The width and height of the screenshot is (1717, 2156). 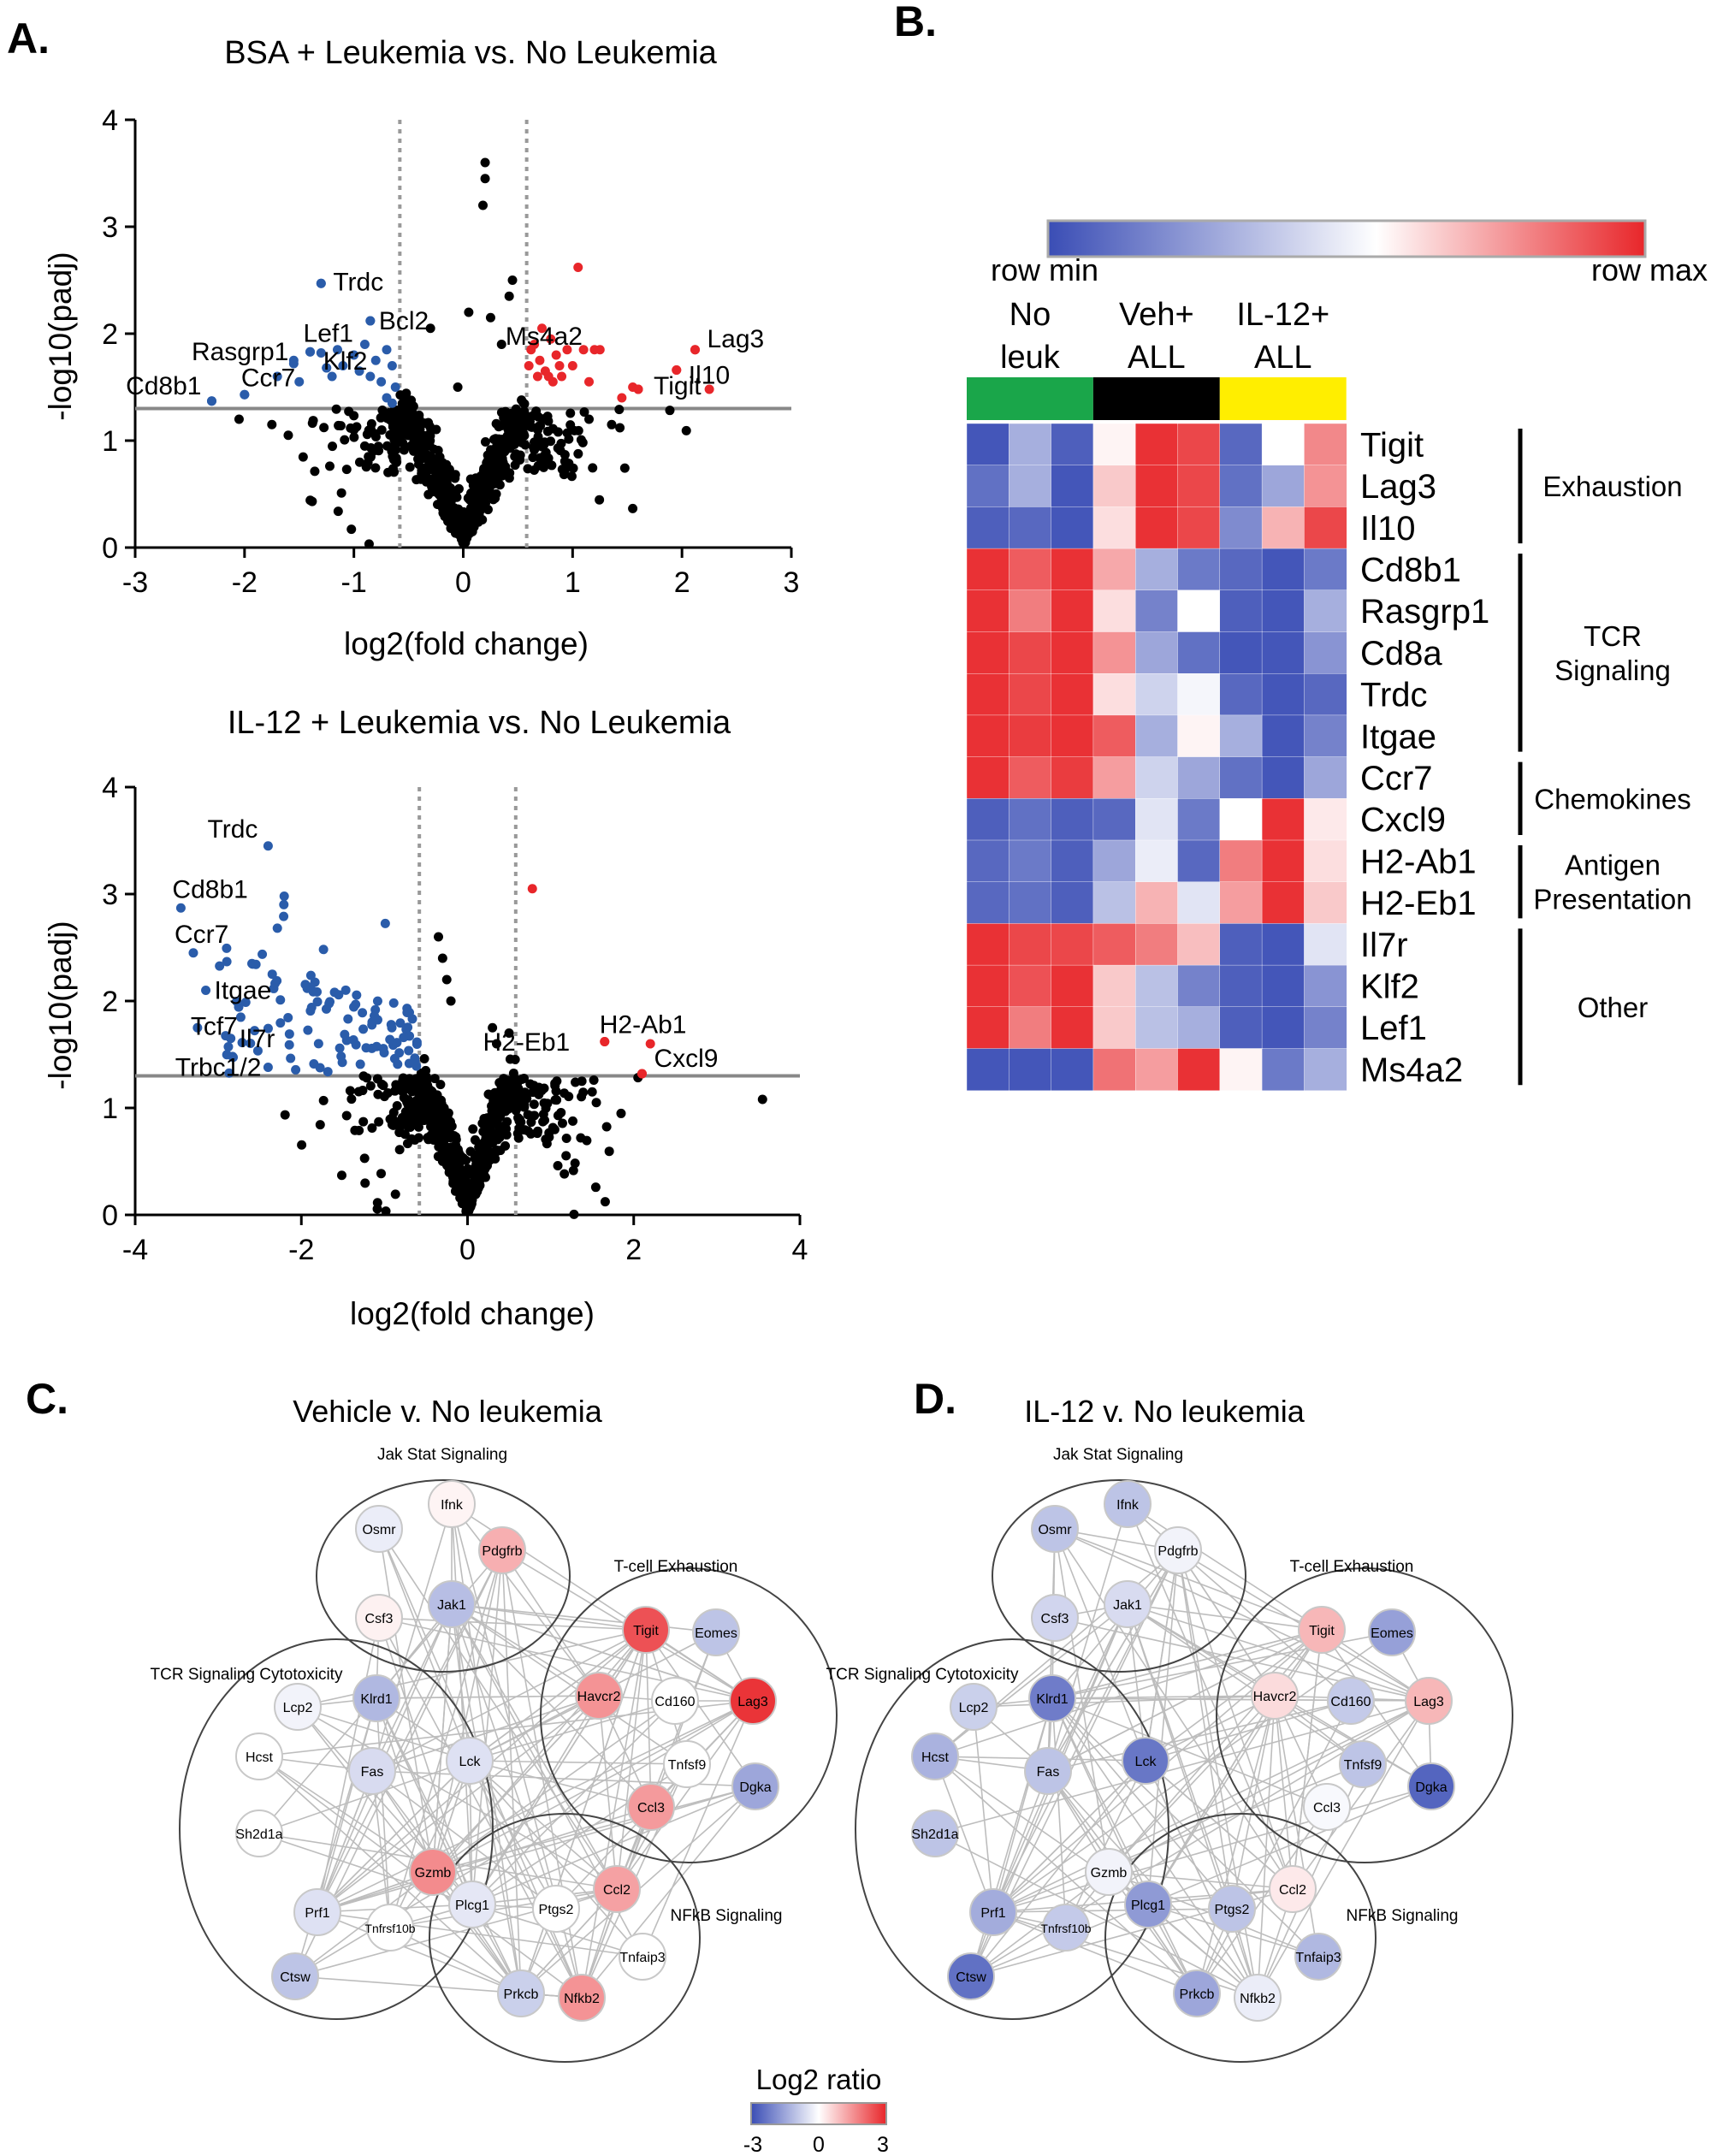 What do you see at coordinates (1275, 1697) in the screenshot?
I see `gene-node-label: Havcr2` at bounding box center [1275, 1697].